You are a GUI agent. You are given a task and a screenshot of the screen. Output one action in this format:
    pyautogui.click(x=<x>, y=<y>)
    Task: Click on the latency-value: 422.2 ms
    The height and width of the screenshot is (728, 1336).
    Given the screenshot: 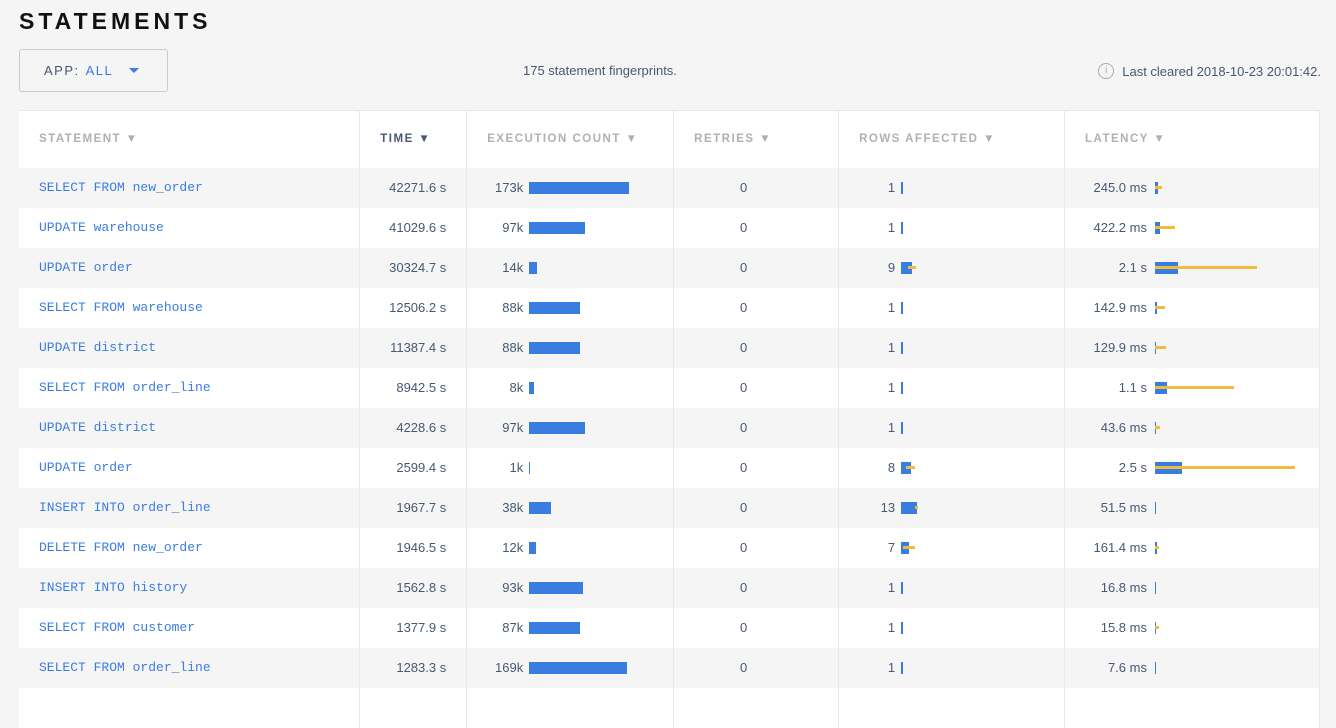 What is the action you would take?
    pyautogui.click(x=1120, y=227)
    